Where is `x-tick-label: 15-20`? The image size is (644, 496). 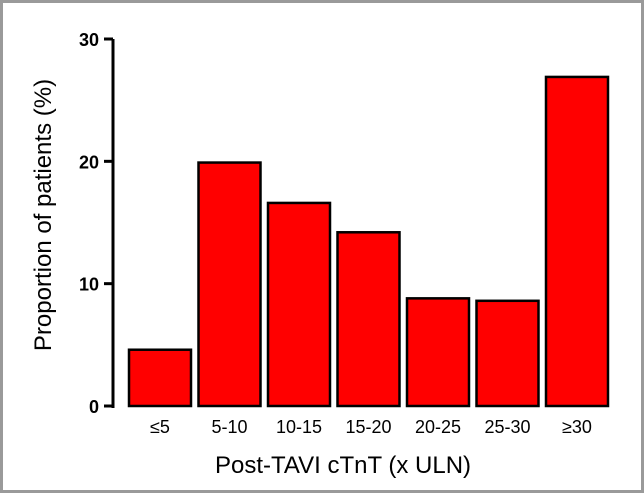 x-tick-label: 15-20 is located at coordinates (368, 427).